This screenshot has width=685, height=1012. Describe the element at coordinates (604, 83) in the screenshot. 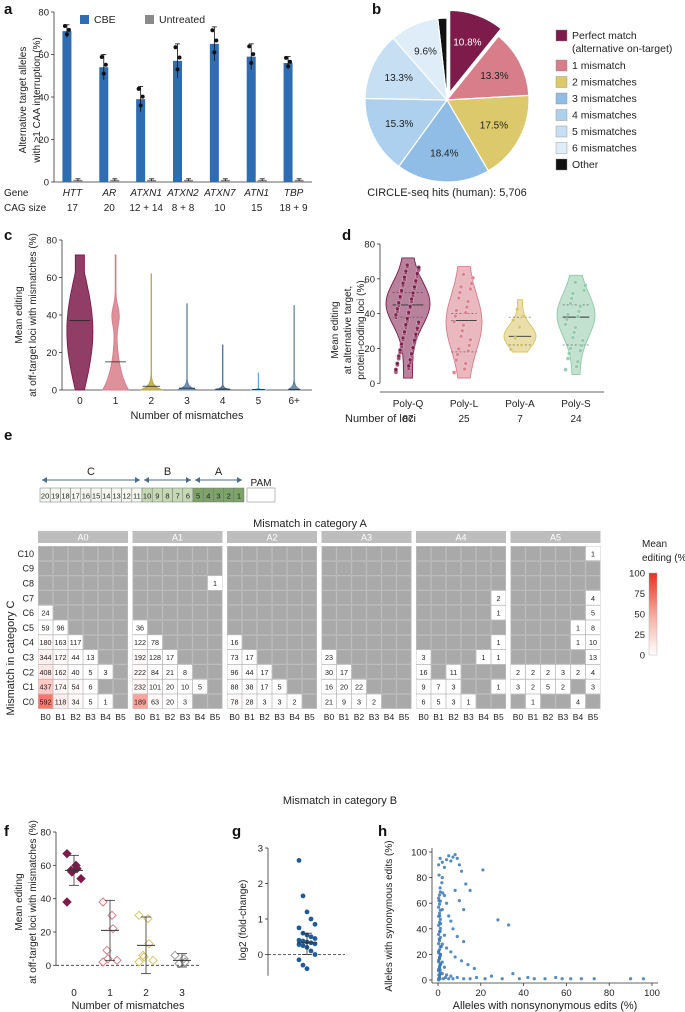

I see `b-legend-label: 2 mismatches` at that location.